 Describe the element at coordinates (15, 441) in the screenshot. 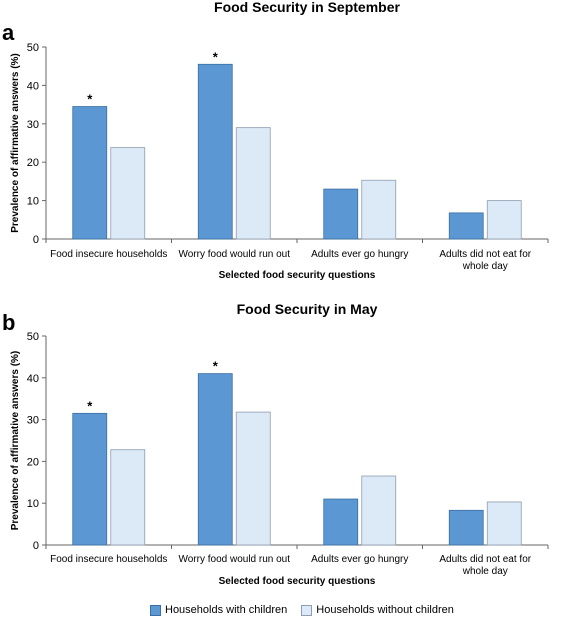

I see `y-axis-label-1: Prevalence of affirmative answers (%)` at that location.